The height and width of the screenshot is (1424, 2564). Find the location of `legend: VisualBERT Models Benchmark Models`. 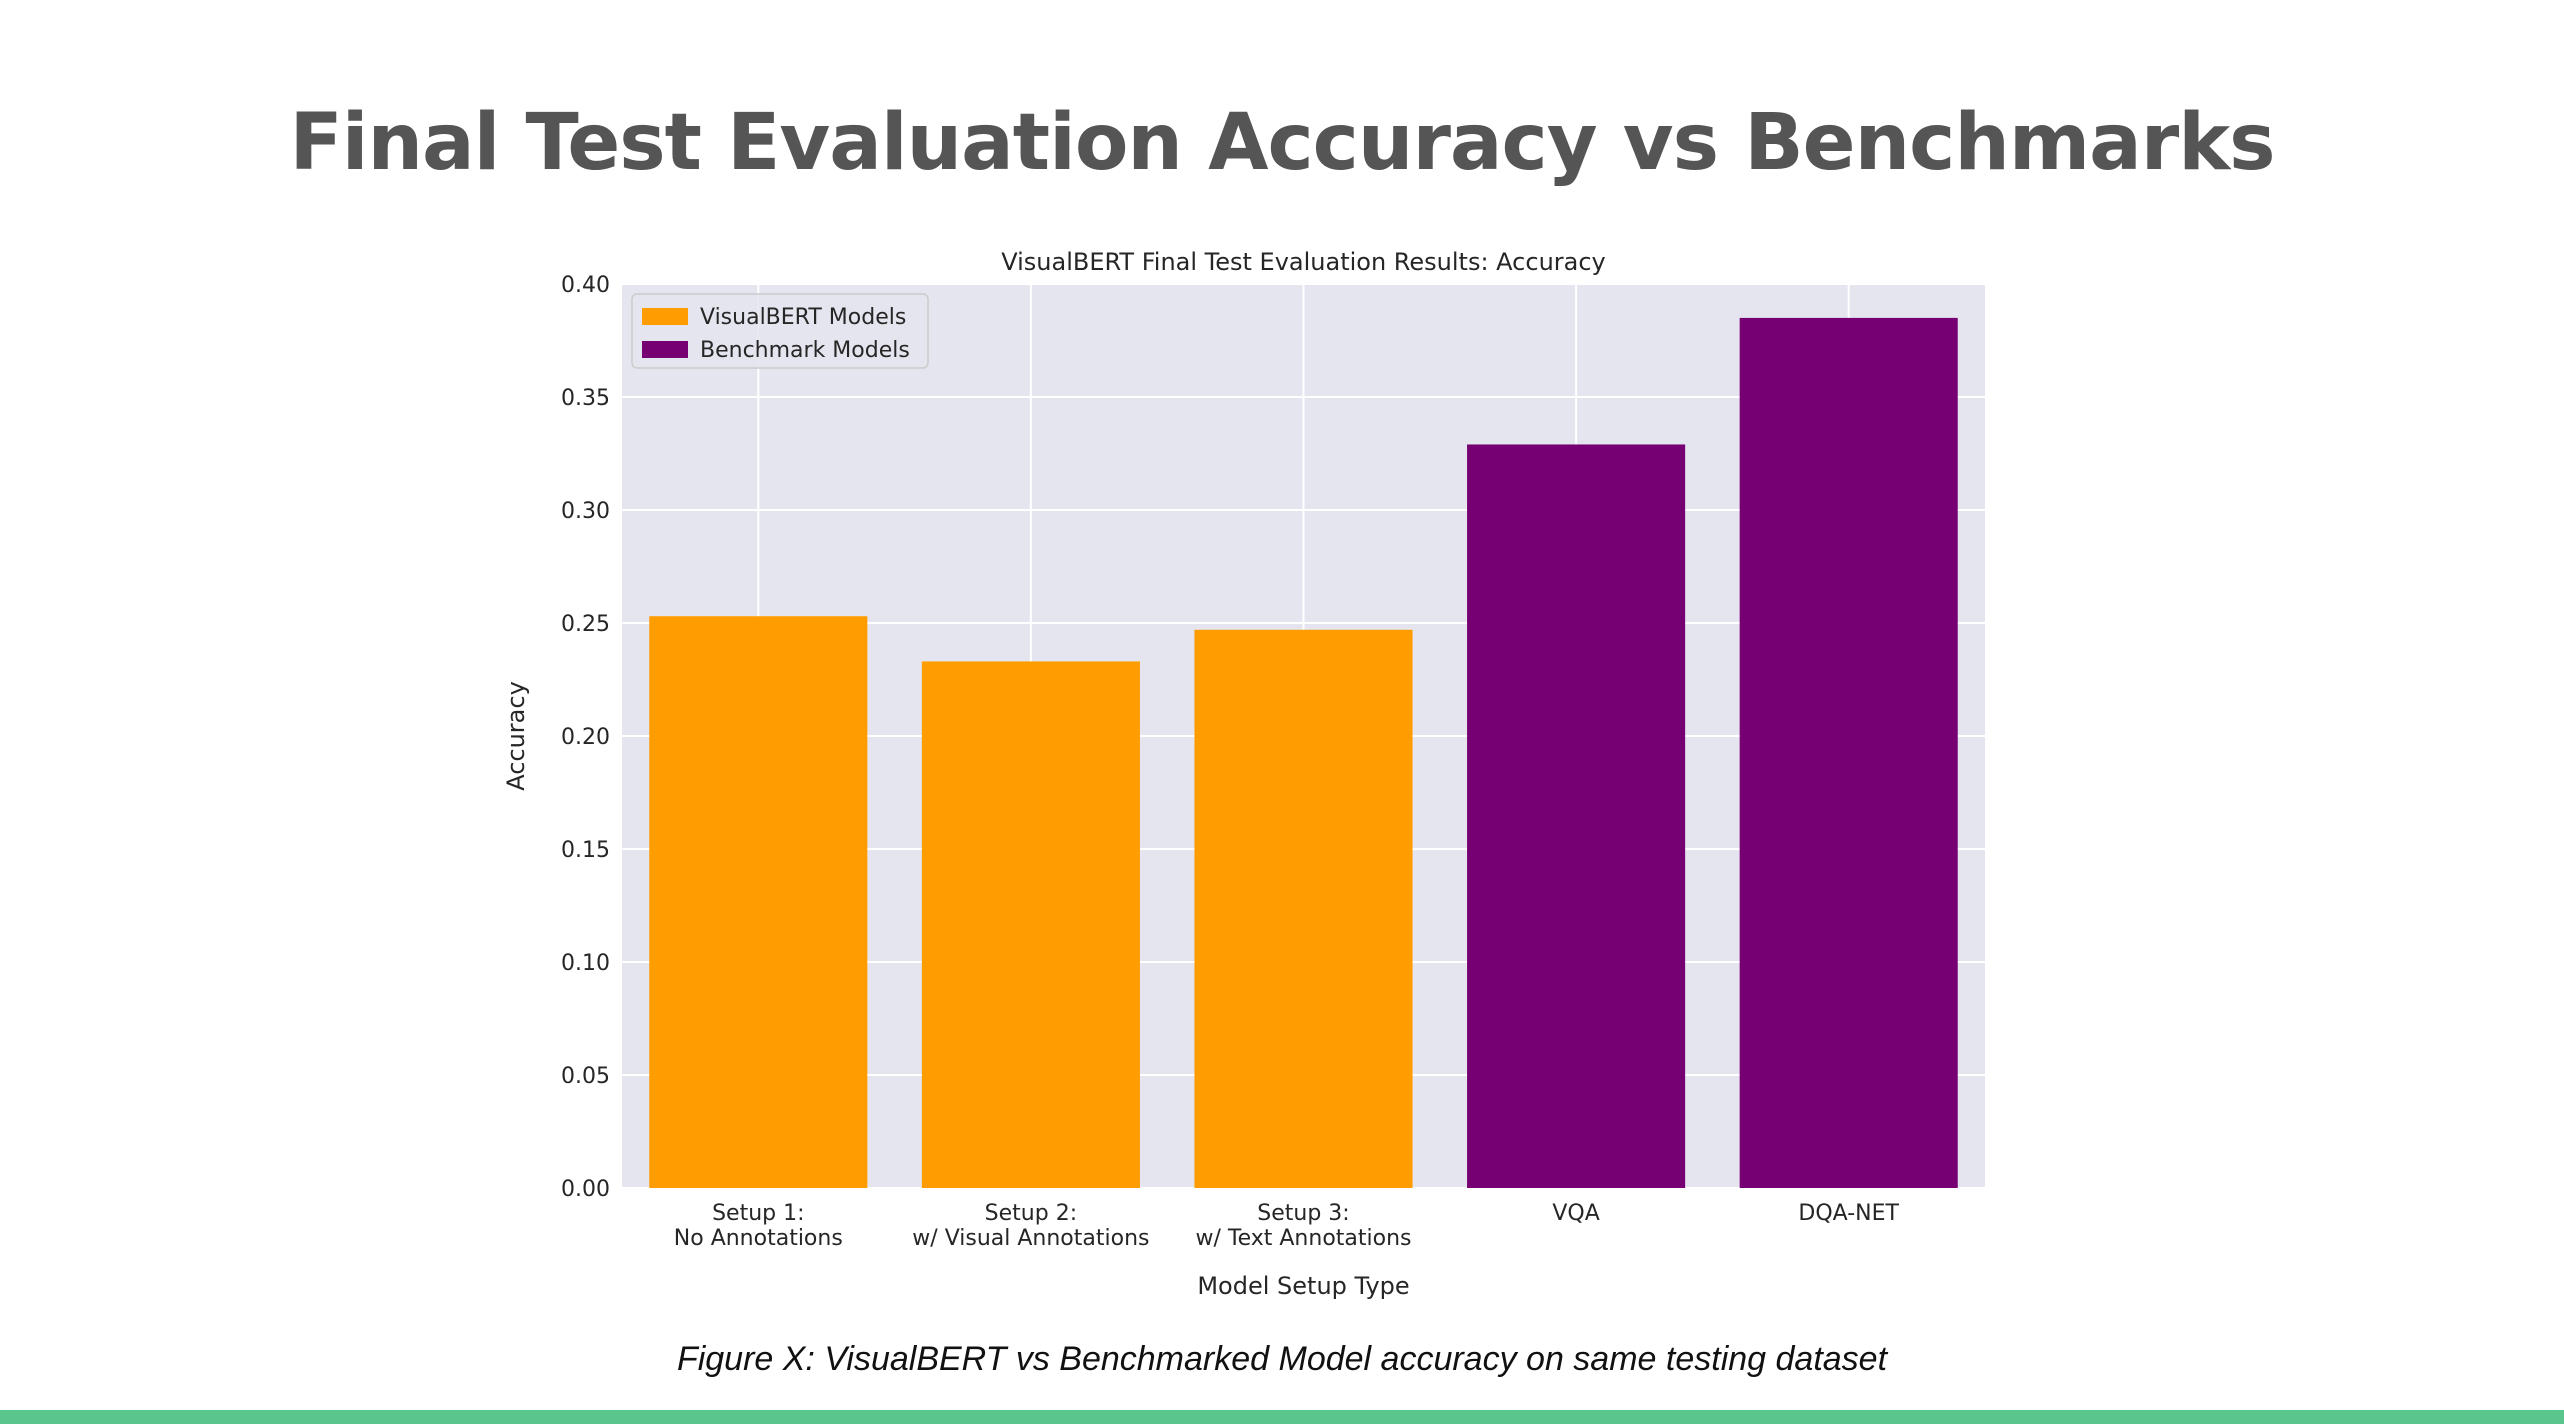

legend: VisualBERT Models Benchmark Models is located at coordinates (780, 331).